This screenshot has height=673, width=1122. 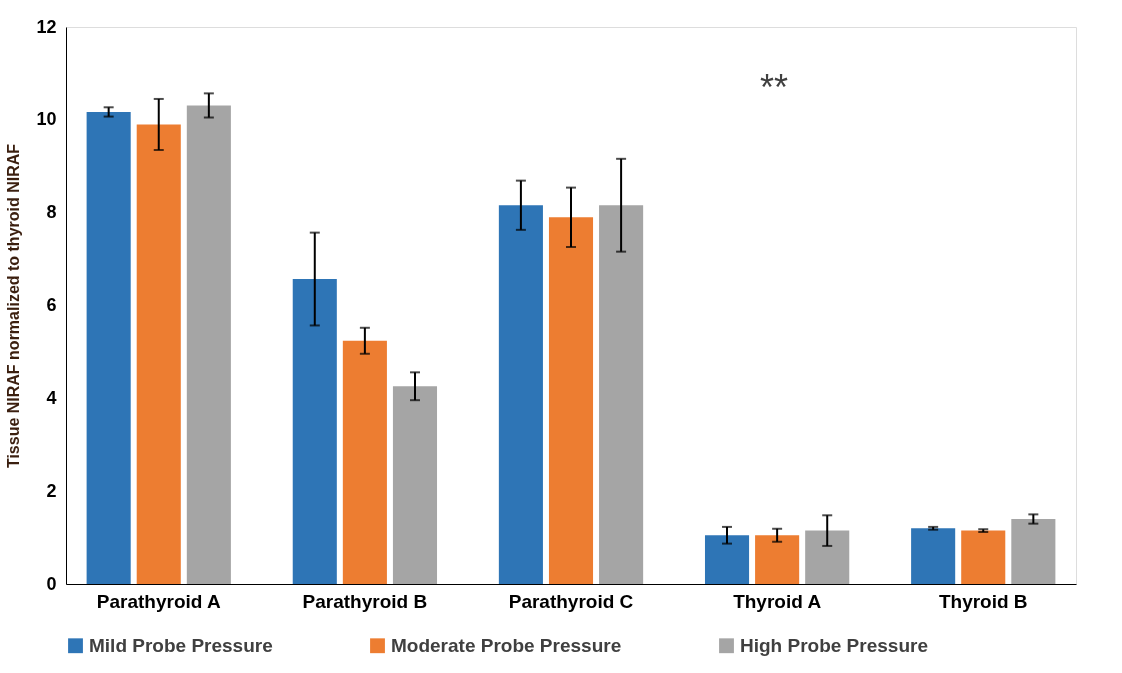 I want to click on x-tick-label: Thyroid A, so click(x=777, y=601).